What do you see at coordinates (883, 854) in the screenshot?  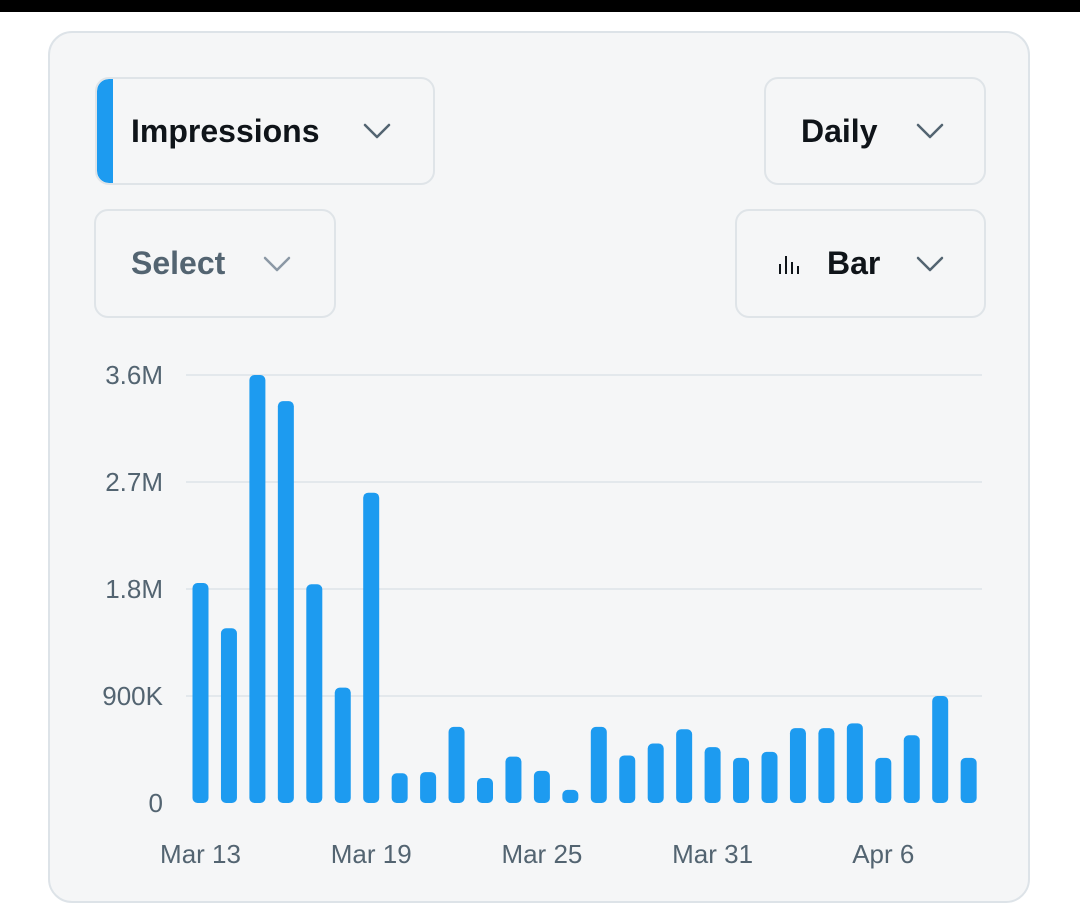 I see `x-tick-label: Apr 6` at bounding box center [883, 854].